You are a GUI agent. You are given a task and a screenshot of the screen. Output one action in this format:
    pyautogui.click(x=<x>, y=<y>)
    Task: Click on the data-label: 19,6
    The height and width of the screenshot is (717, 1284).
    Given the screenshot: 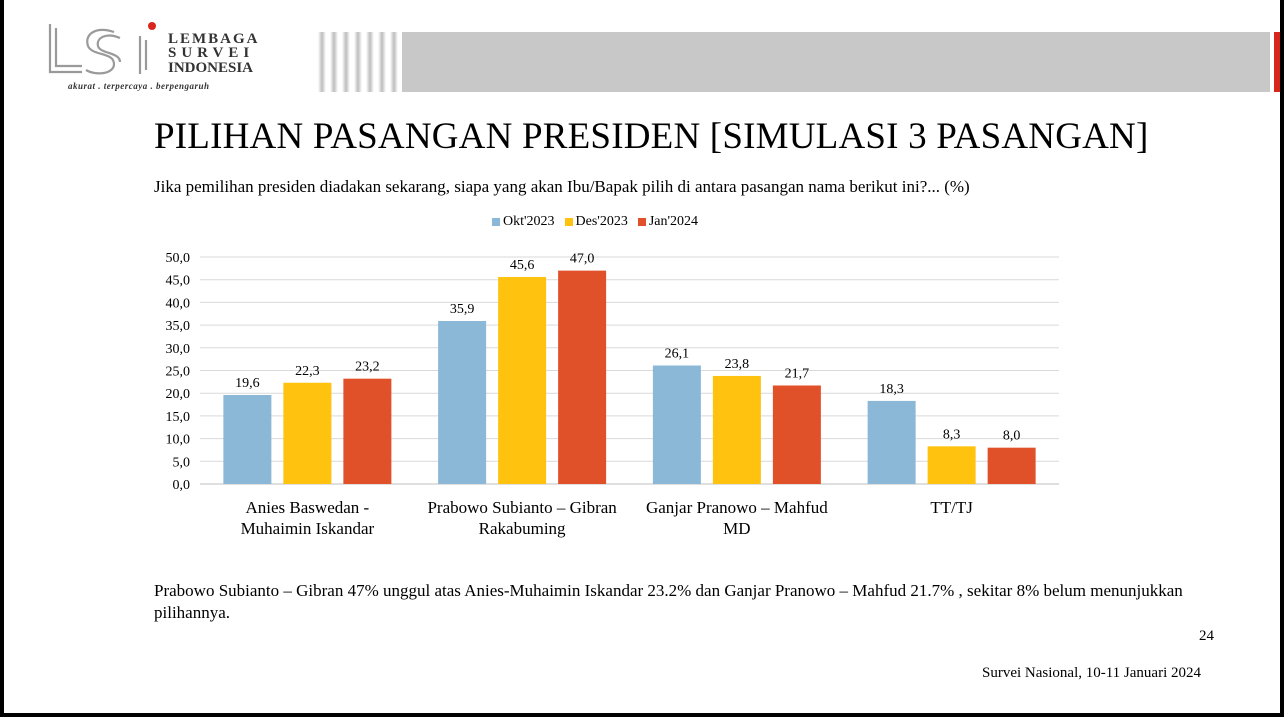 What is the action you would take?
    pyautogui.click(x=247, y=383)
    